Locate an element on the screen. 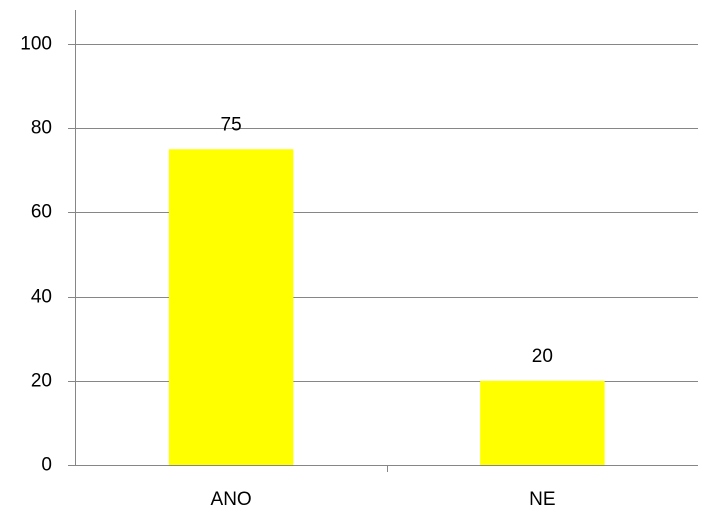 The image size is (706, 510). data-label: 20 is located at coordinates (542, 356).